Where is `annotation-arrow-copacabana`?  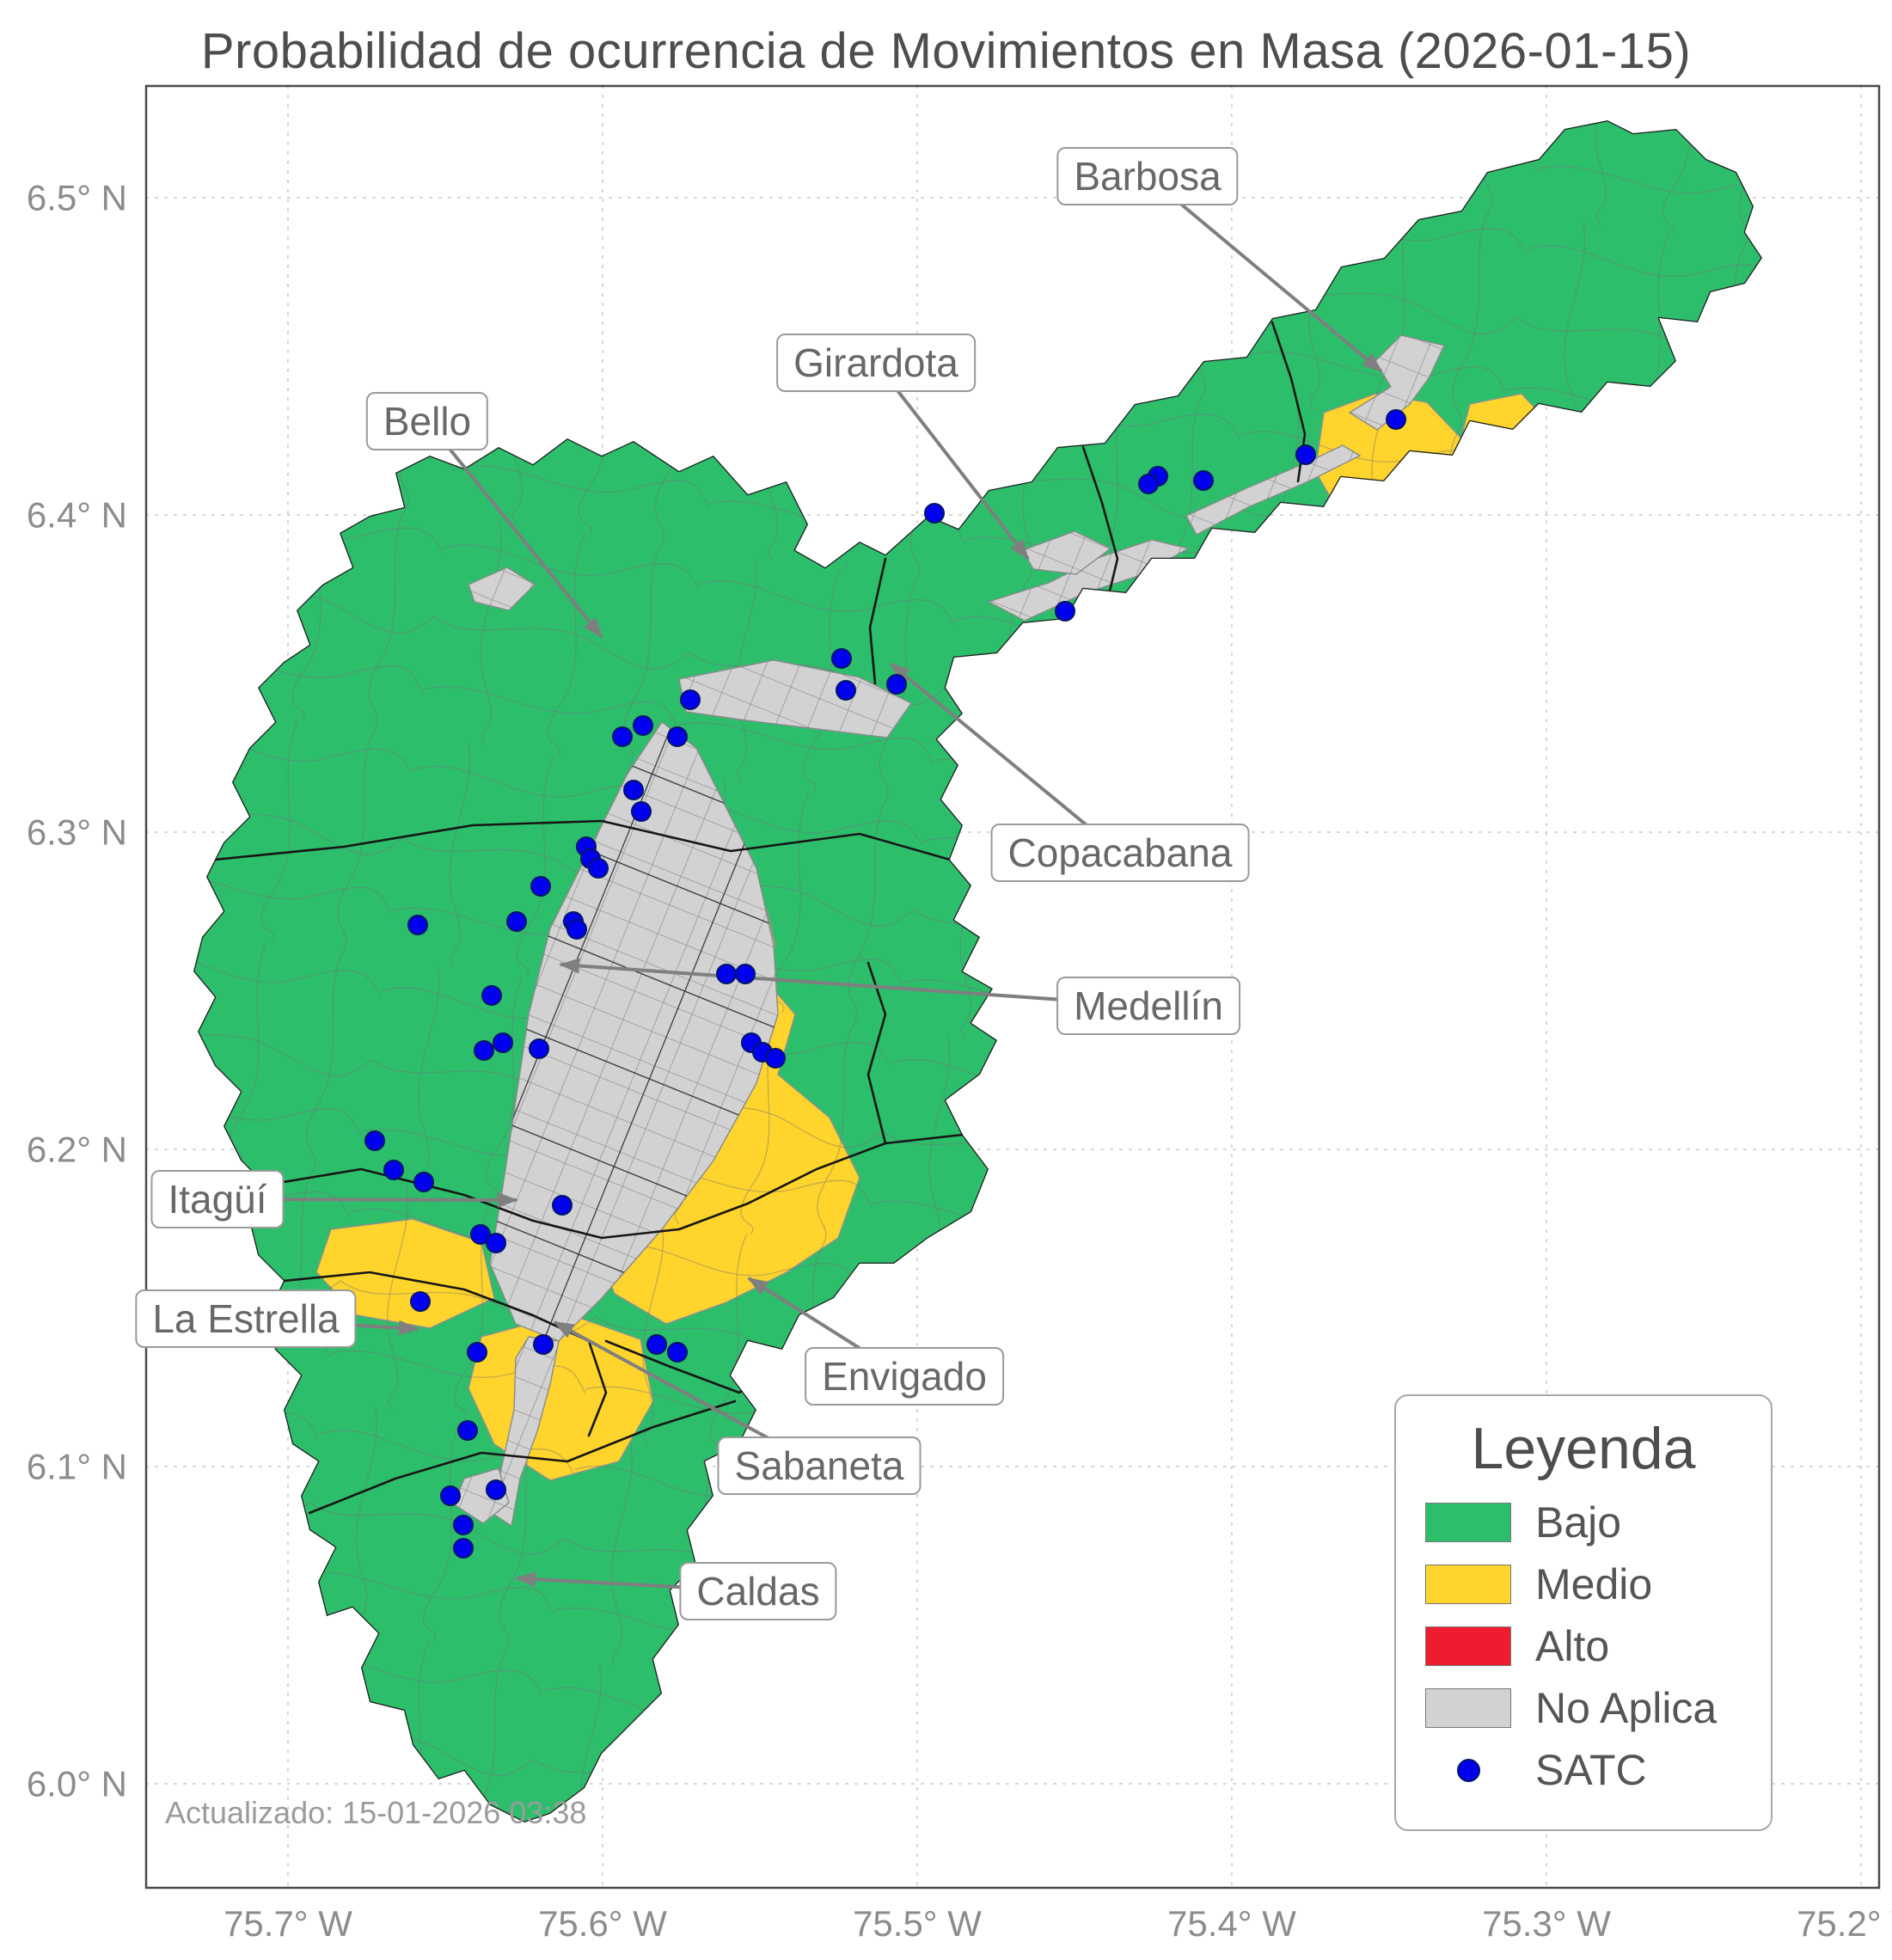
annotation-arrow-copacabana is located at coordinates (1005, 758).